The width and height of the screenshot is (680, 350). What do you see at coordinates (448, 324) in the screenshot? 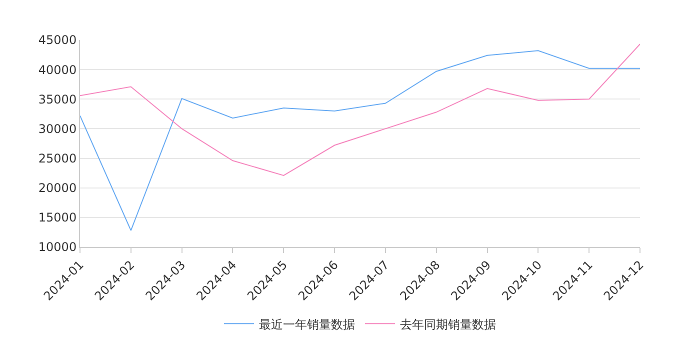
I see `legend-label: 去年同期销量数据` at bounding box center [448, 324].